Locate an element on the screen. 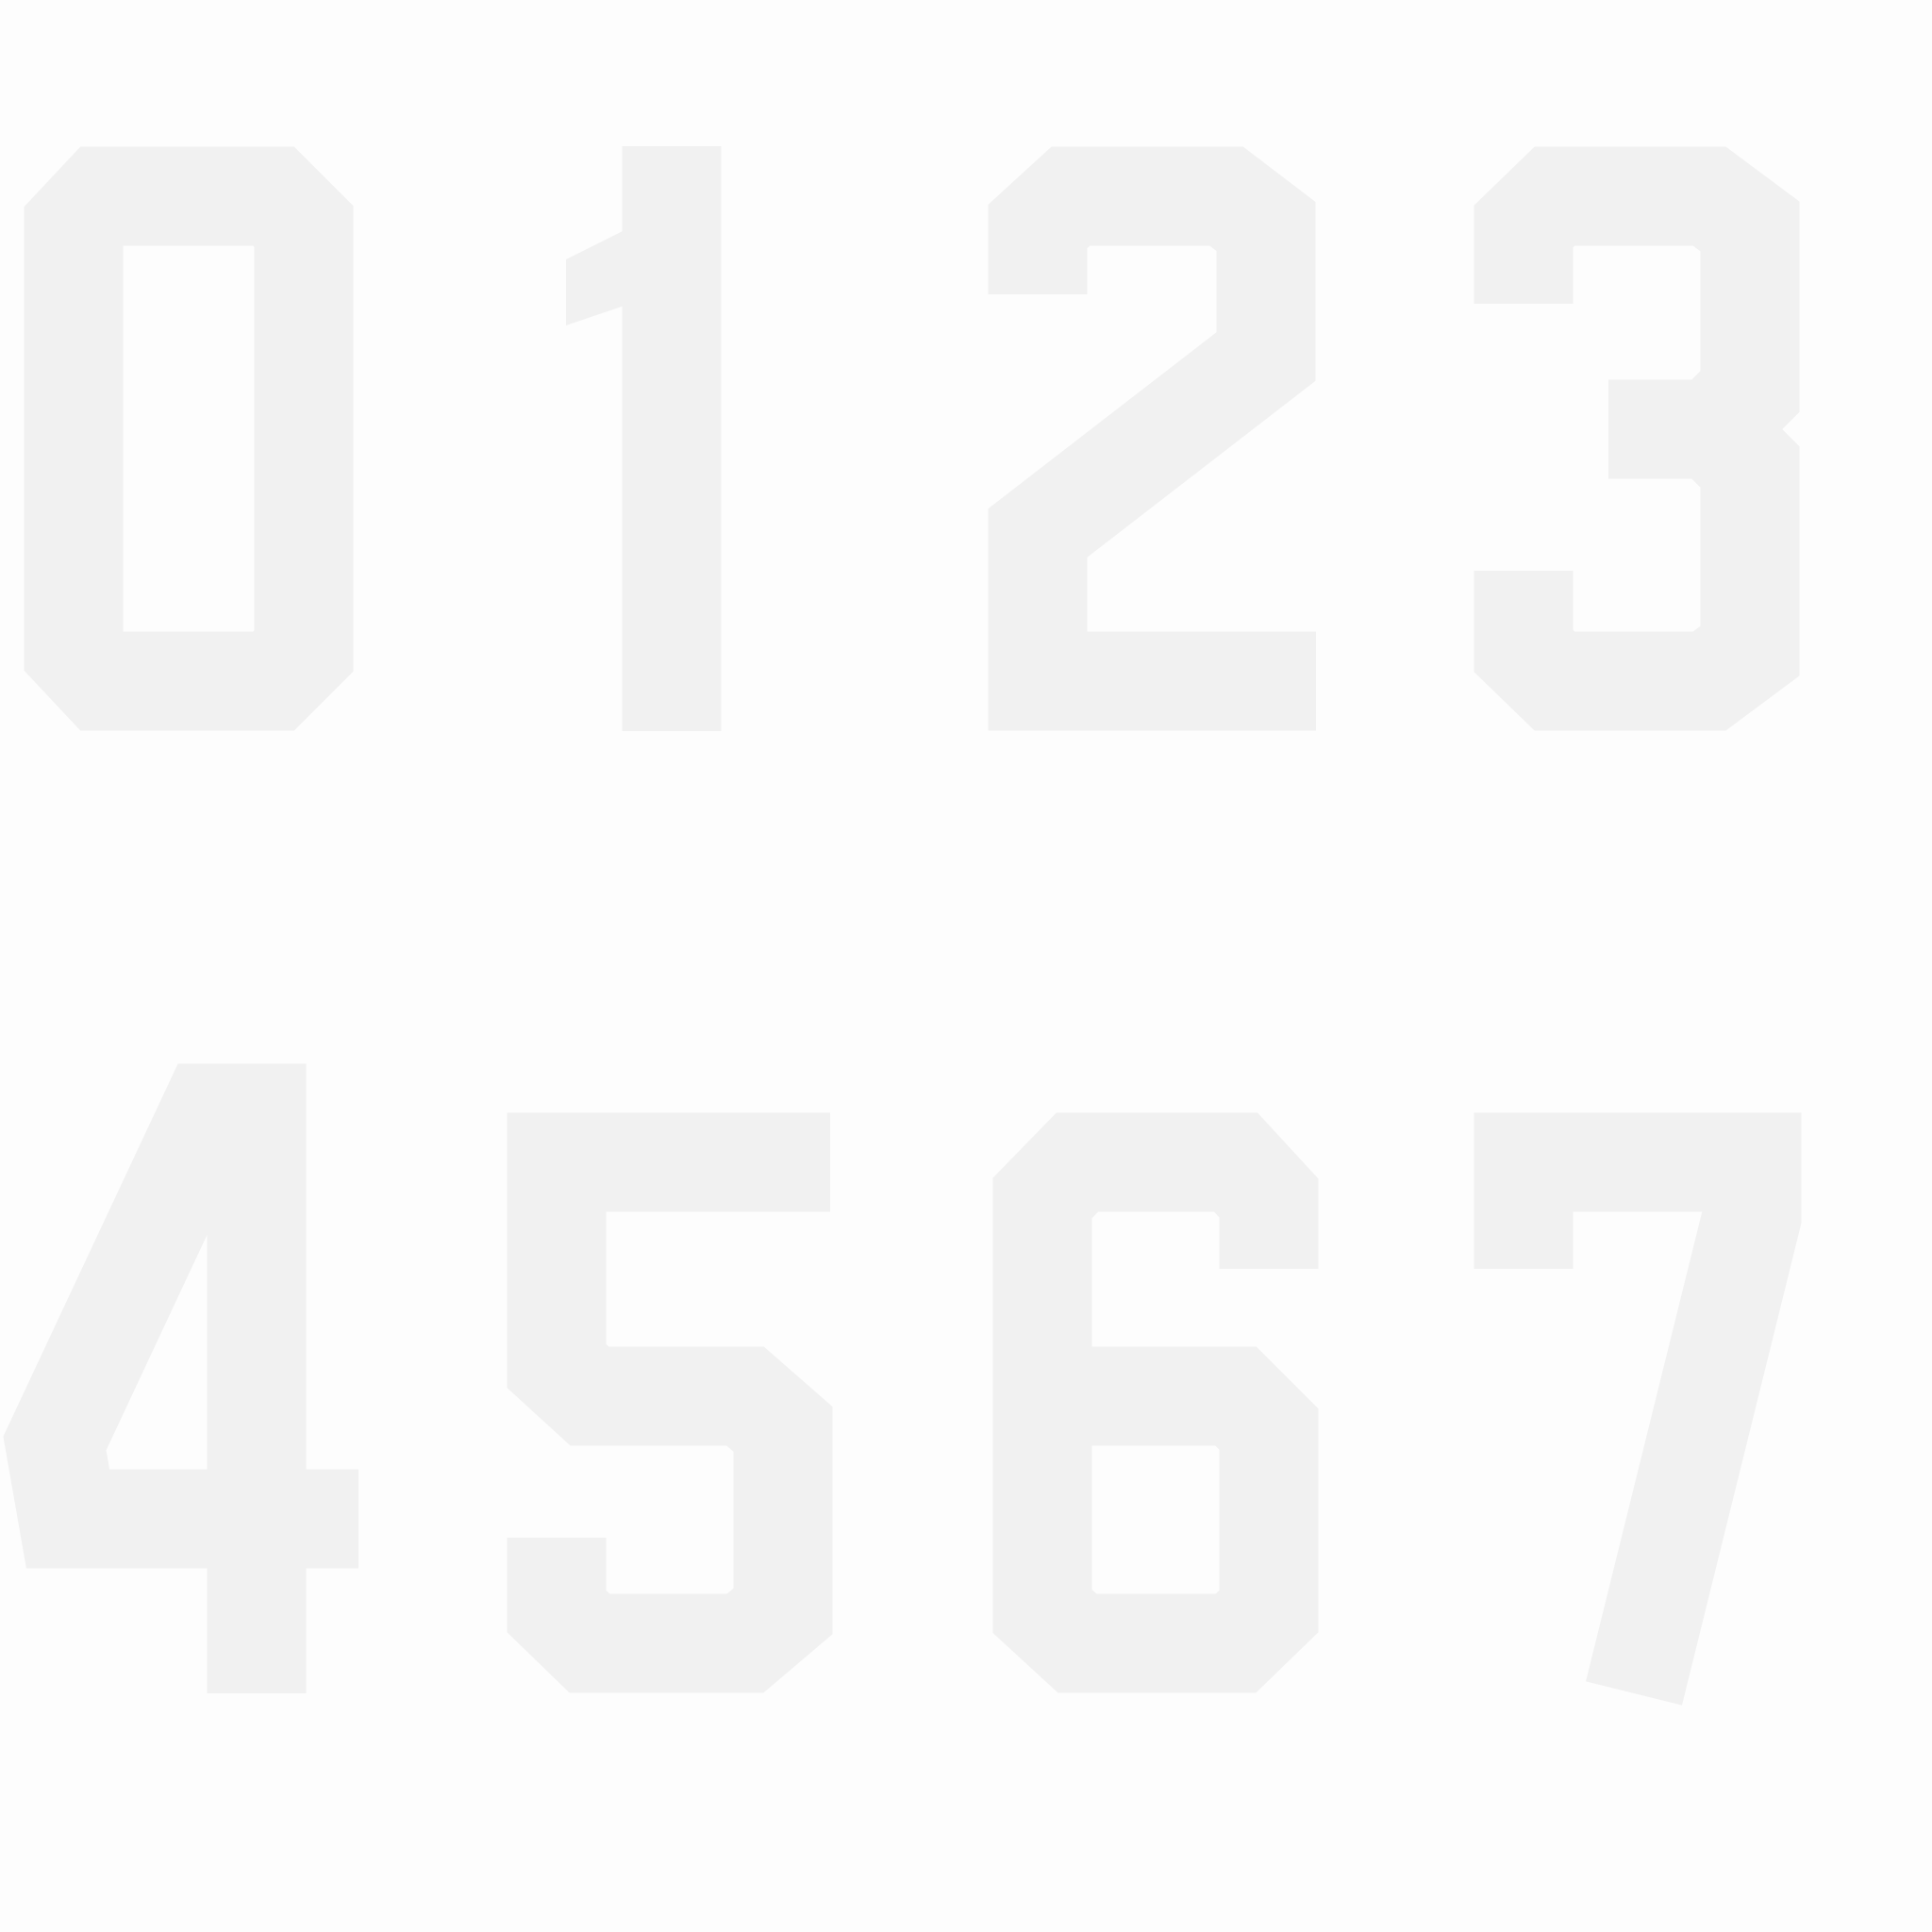  digit-5-glyph: 5 5 is located at coordinates (670, 1402).